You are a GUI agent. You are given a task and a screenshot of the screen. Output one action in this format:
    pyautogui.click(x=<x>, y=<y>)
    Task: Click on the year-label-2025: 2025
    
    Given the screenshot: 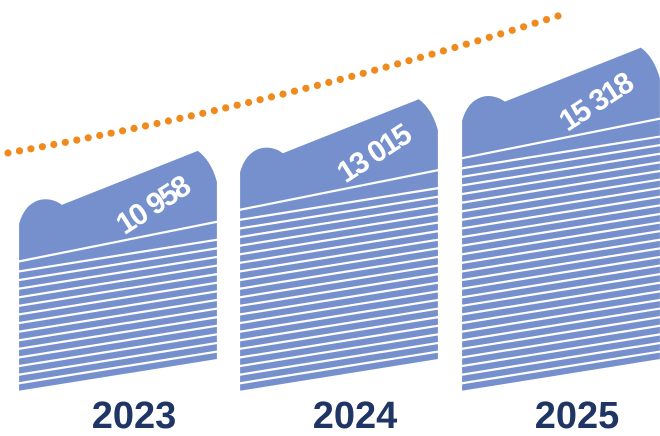 What is the action you would take?
    pyautogui.click(x=577, y=415)
    